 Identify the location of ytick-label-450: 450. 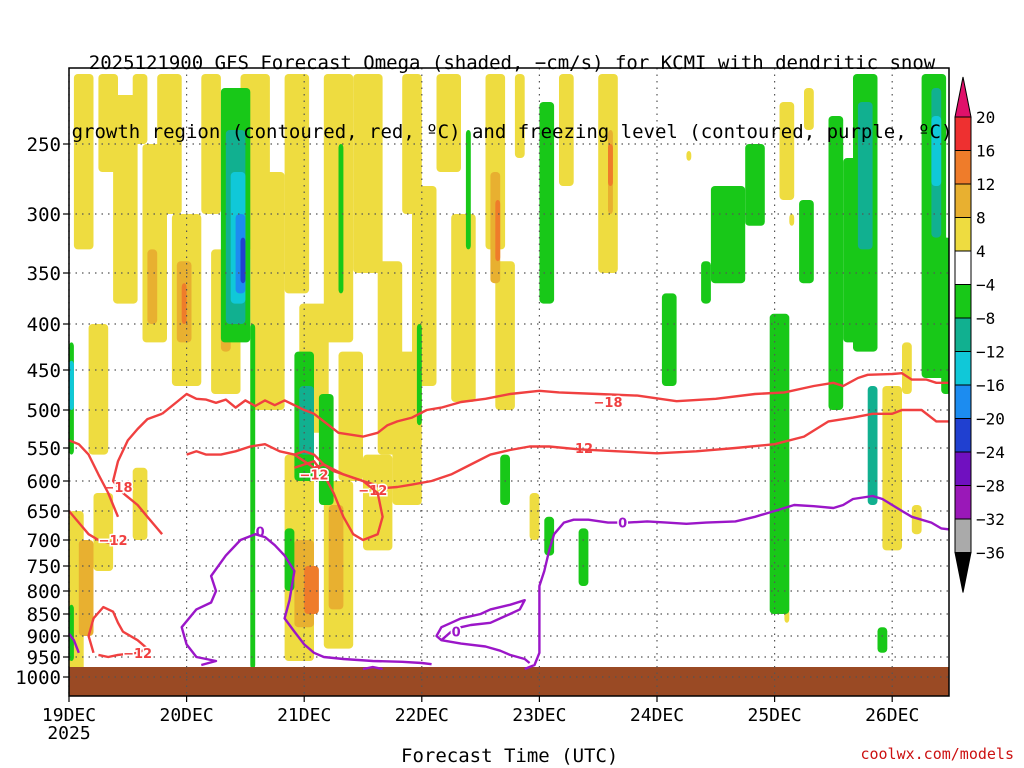
(44, 371).